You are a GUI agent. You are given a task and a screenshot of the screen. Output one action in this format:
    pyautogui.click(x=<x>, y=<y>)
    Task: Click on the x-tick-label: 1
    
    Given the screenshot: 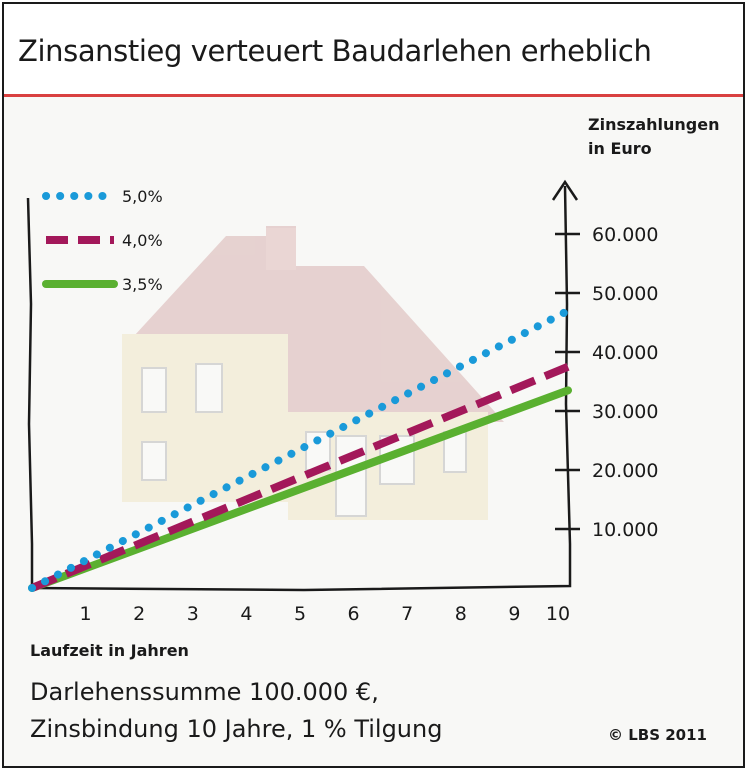 What is the action you would take?
    pyautogui.click(x=86, y=614)
    